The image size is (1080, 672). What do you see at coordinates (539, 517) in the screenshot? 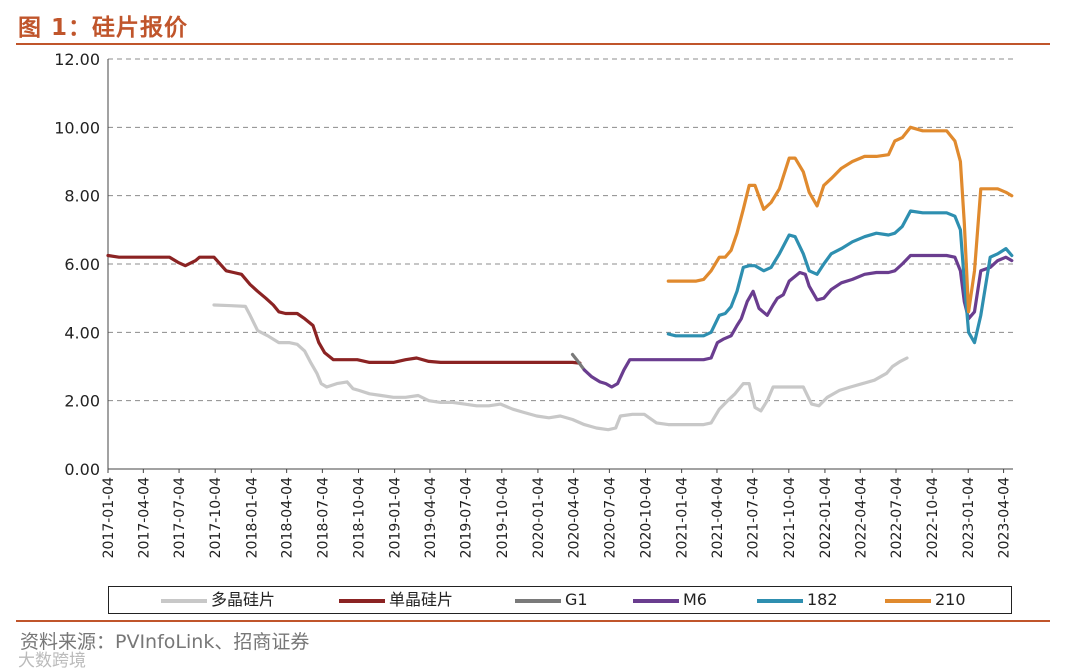
I see `x-tick-label: 2020-01-04` at bounding box center [539, 517].